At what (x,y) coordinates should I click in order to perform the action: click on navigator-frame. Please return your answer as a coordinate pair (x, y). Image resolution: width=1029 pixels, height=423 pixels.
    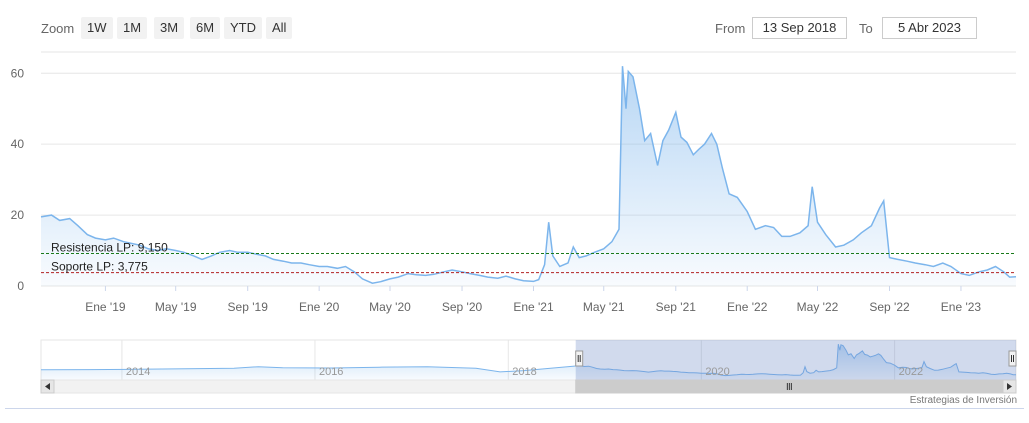
    Looking at the image, I should click on (528, 360).